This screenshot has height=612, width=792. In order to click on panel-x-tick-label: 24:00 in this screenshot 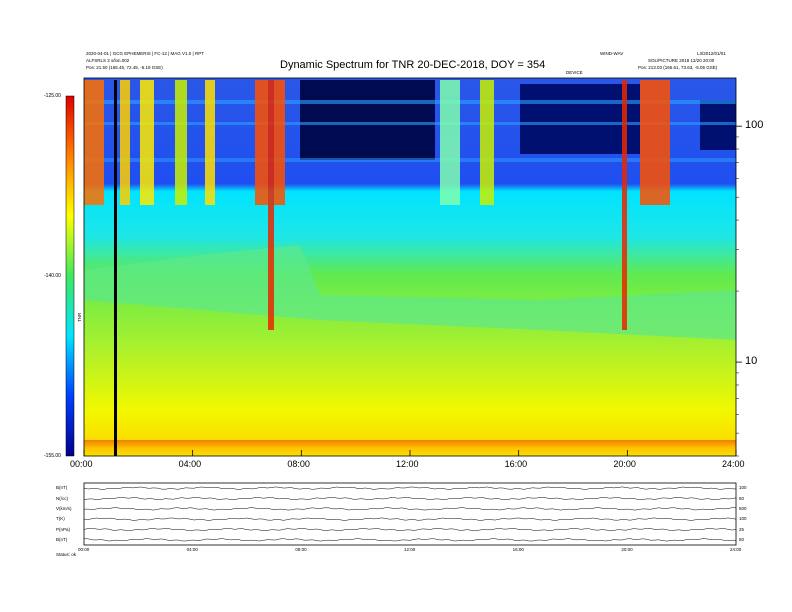, I will do `click(736, 549)`.